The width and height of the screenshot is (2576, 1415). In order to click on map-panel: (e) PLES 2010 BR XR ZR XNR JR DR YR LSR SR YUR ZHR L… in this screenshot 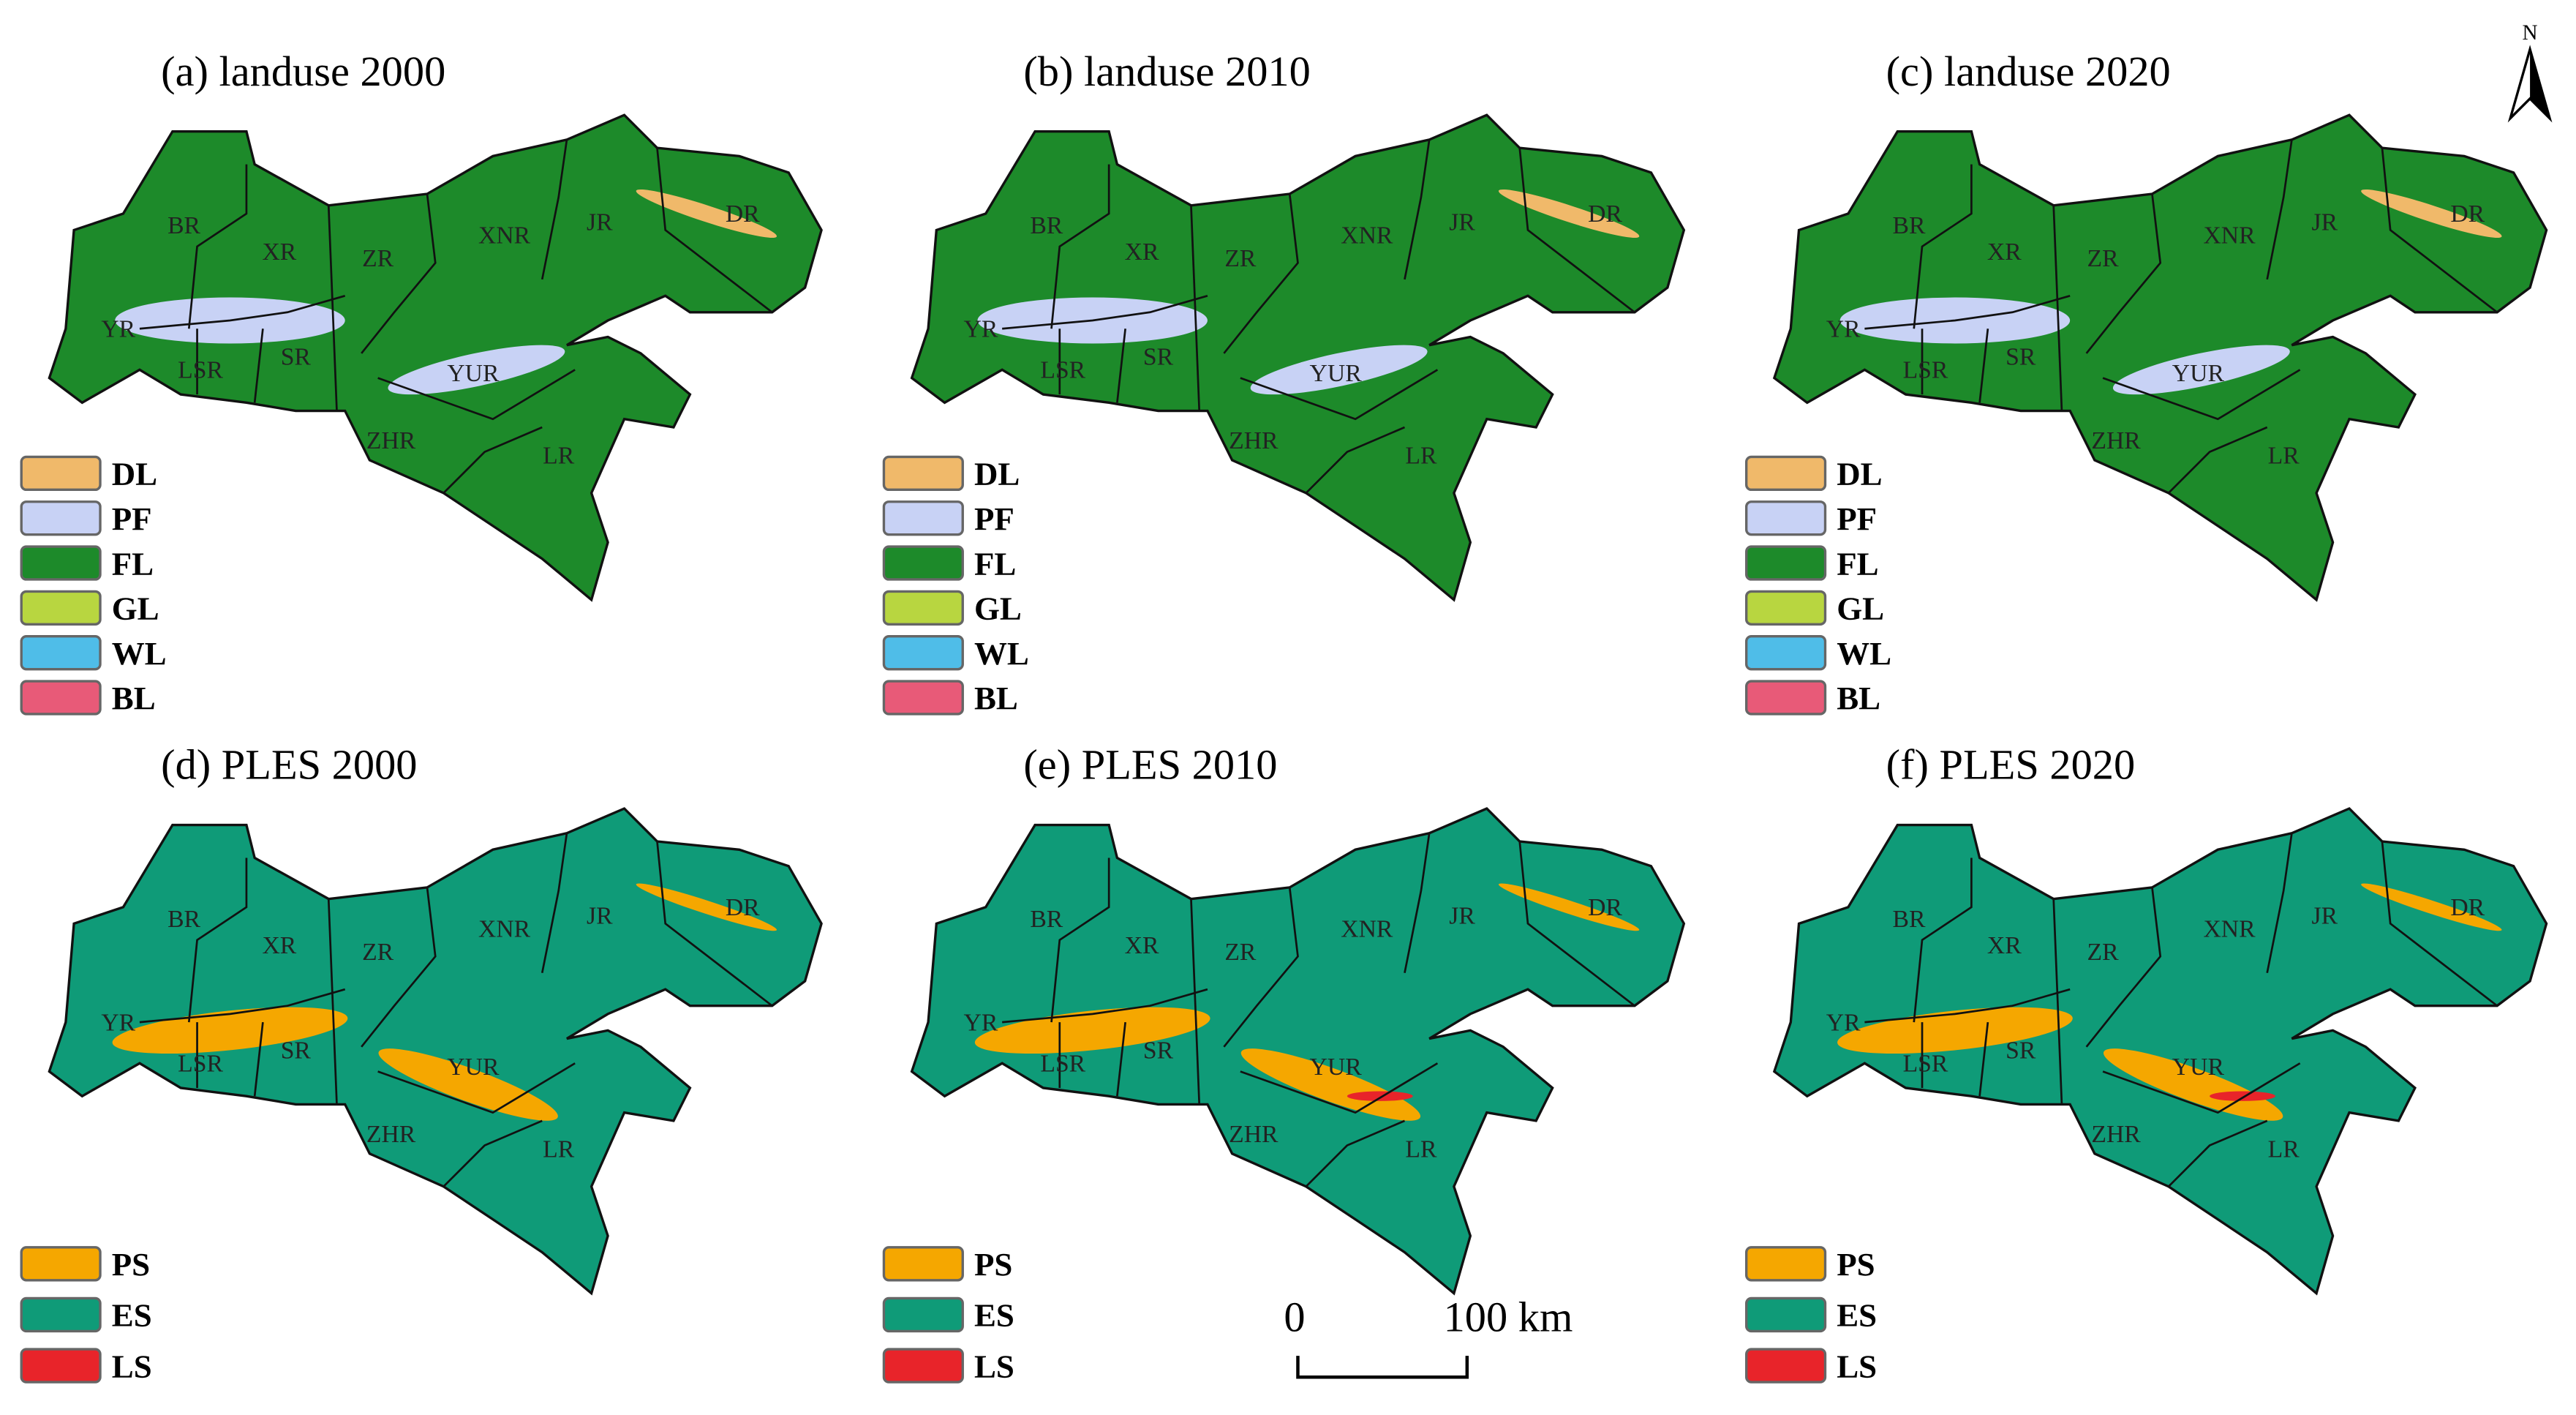, I will do `click(1284, 1062)`.